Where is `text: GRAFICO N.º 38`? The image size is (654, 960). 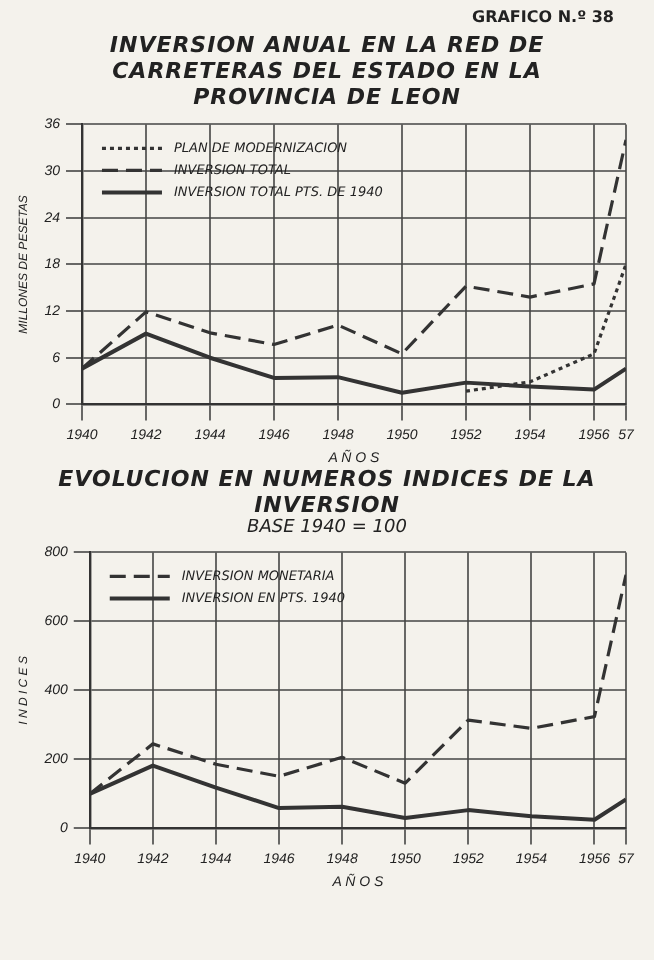
text: GRAFICO N.º 38 is located at coordinates (543, 18).